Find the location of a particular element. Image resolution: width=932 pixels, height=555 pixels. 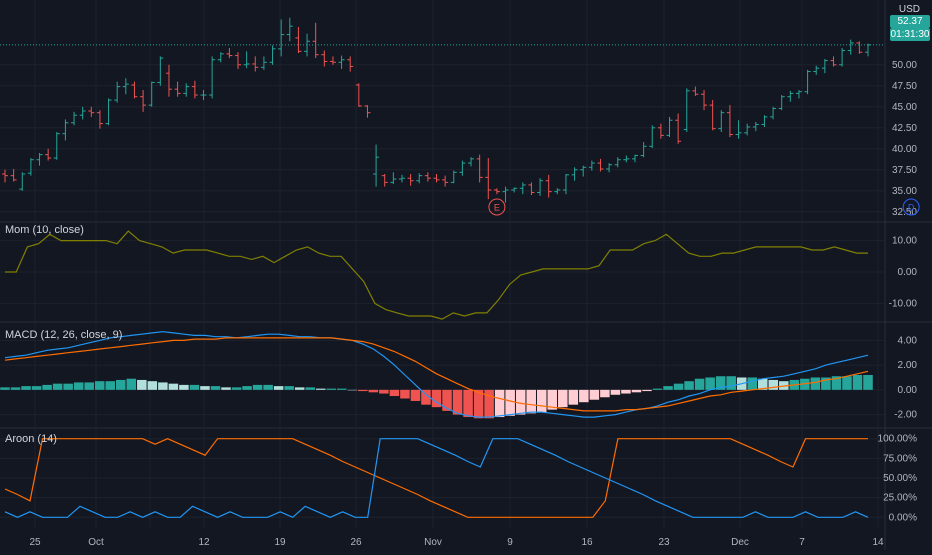

macd-series-line is located at coordinates (436, 374).